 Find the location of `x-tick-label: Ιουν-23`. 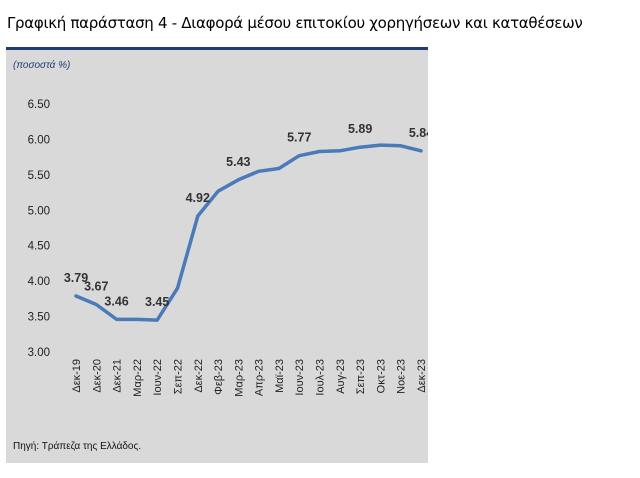

x-tick-label: Ιουν-23 is located at coordinates (300, 377).